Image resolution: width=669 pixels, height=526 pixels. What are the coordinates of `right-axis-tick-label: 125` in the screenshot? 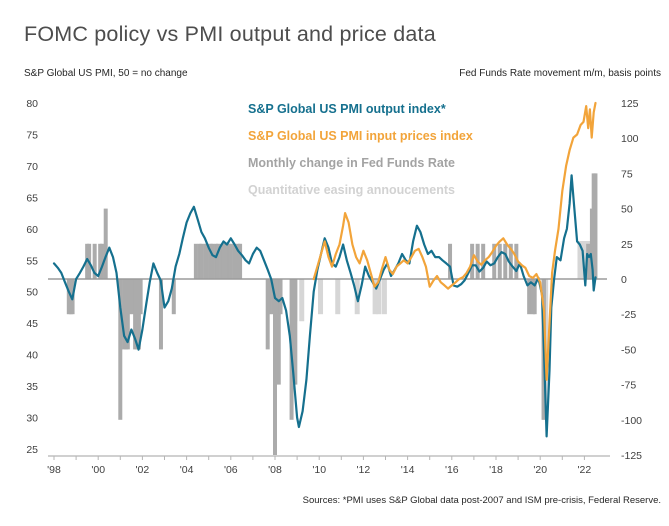 It's located at (630, 104).